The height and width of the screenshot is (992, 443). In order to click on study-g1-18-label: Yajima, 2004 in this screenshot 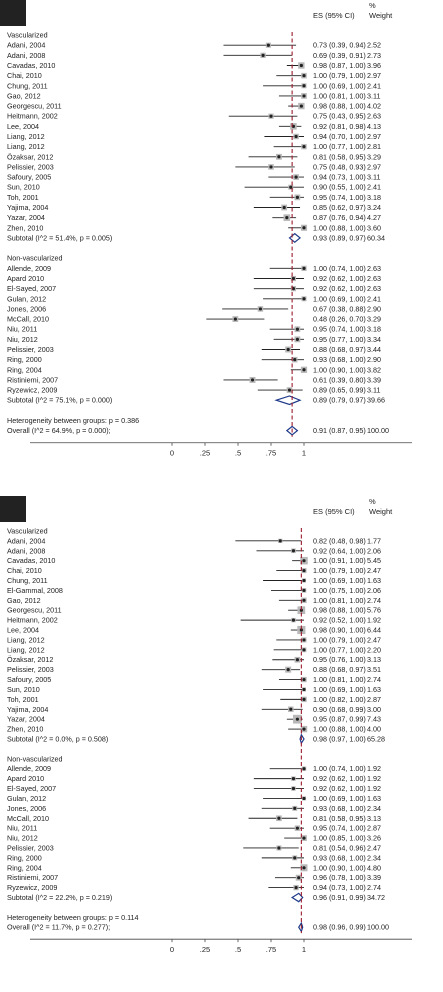, I will do `click(27, 709)`.